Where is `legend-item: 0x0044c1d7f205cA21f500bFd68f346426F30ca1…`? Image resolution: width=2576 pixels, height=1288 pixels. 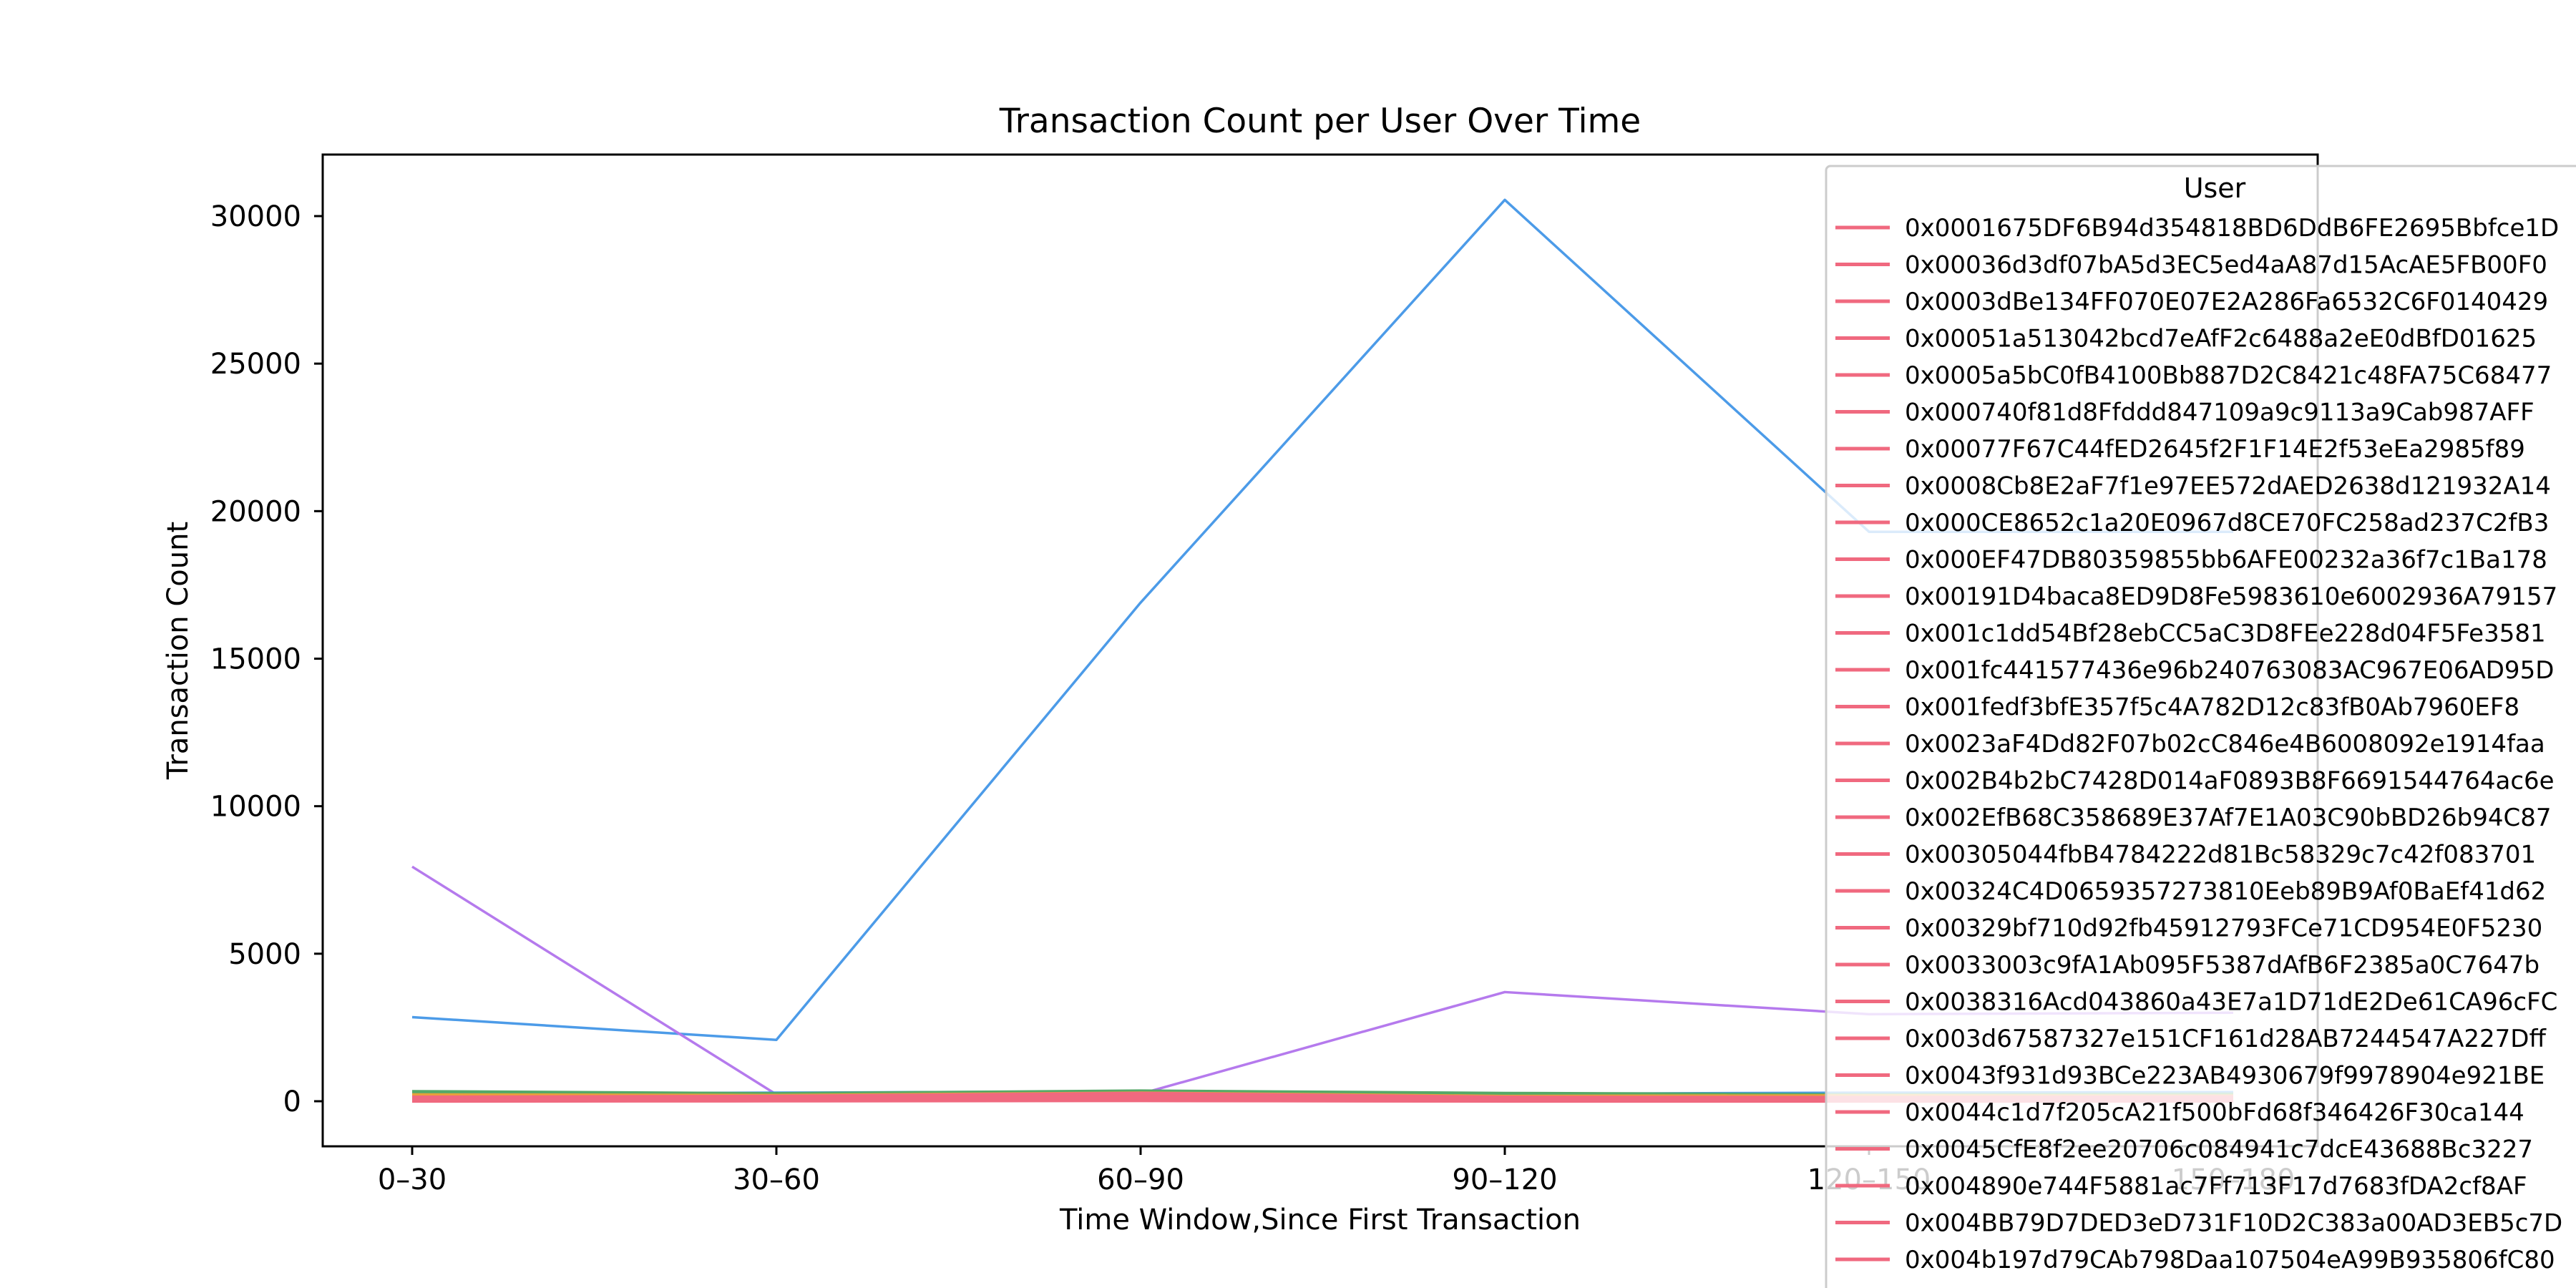
legend-item: 0x0044c1d7f205cA21f500bFd68f346426F30ca1… is located at coordinates (2179, 1112).